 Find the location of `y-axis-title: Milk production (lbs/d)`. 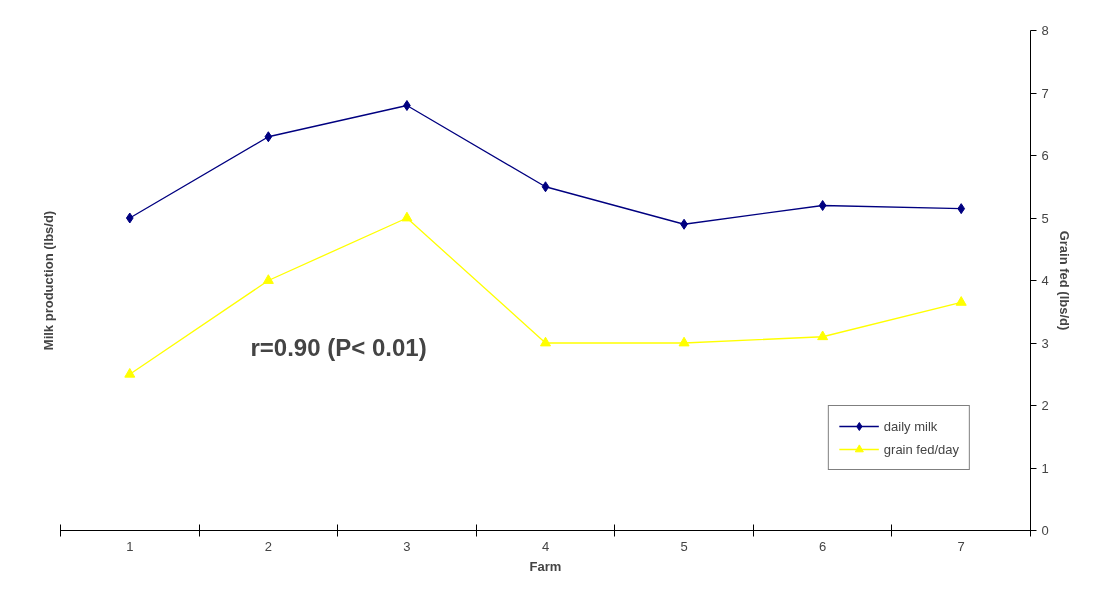

y-axis-title: Milk production (lbs/d) is located at coordinates (48, 280).